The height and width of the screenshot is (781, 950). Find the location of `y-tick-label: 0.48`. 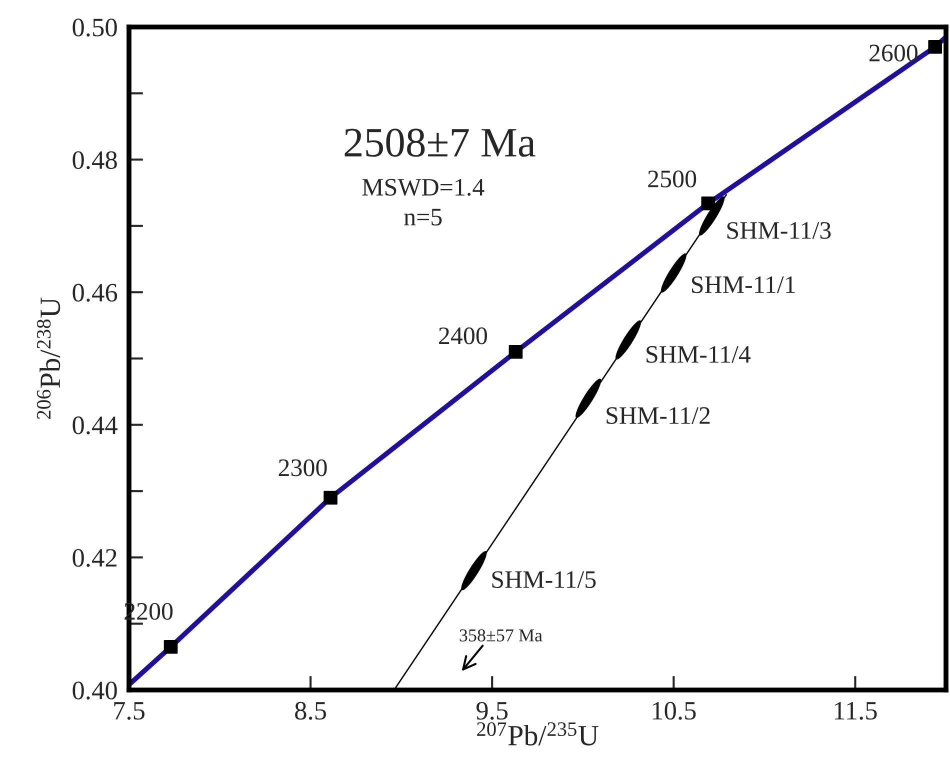

y-tick-label: 0.48 is located at coordinates (94, 160).